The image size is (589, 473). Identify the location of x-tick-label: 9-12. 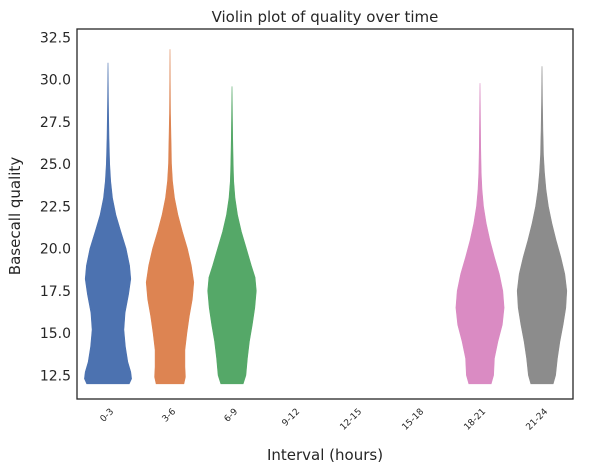
(292, 418).